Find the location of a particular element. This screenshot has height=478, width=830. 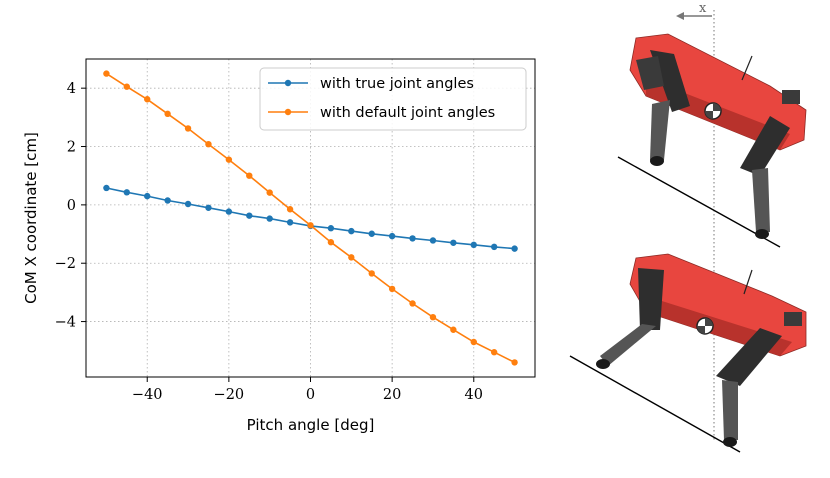

robot-top-hip-front is located at coordinates (650, 73).